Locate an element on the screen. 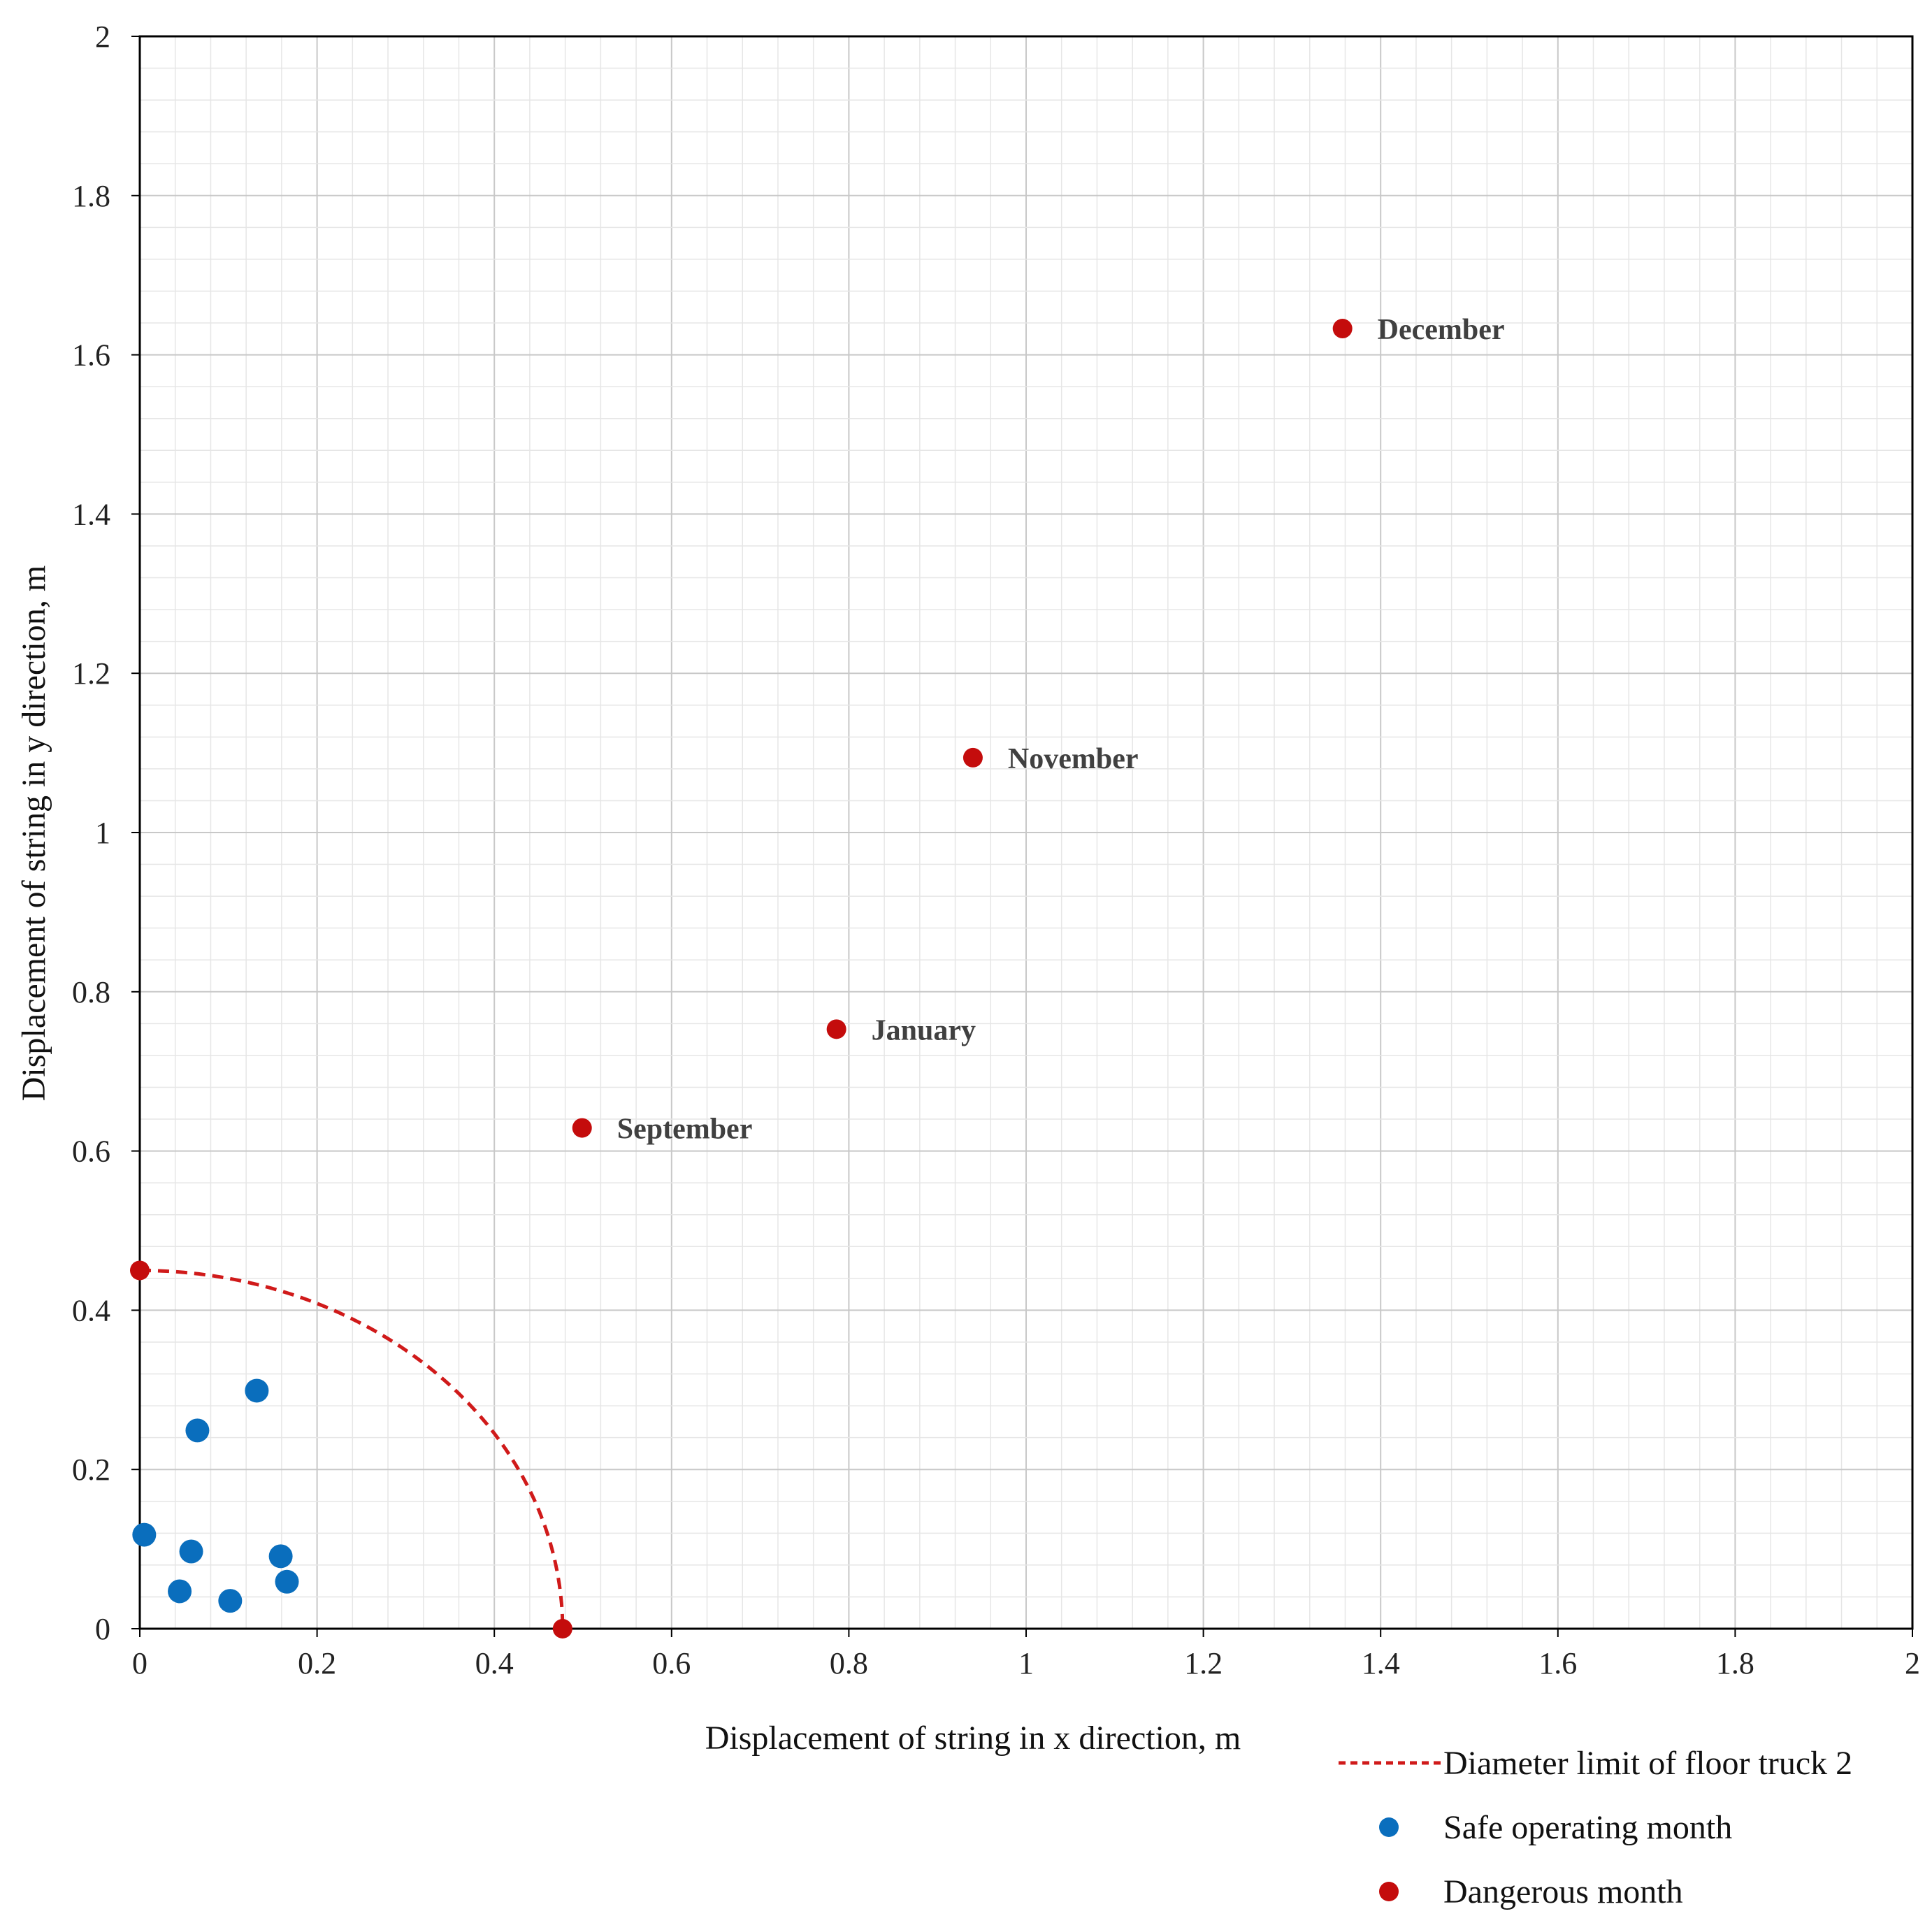 The height and width of the screenshot is (1916, 1932). legend-label: Safe operating month is located at coordinates (1587, 1828).